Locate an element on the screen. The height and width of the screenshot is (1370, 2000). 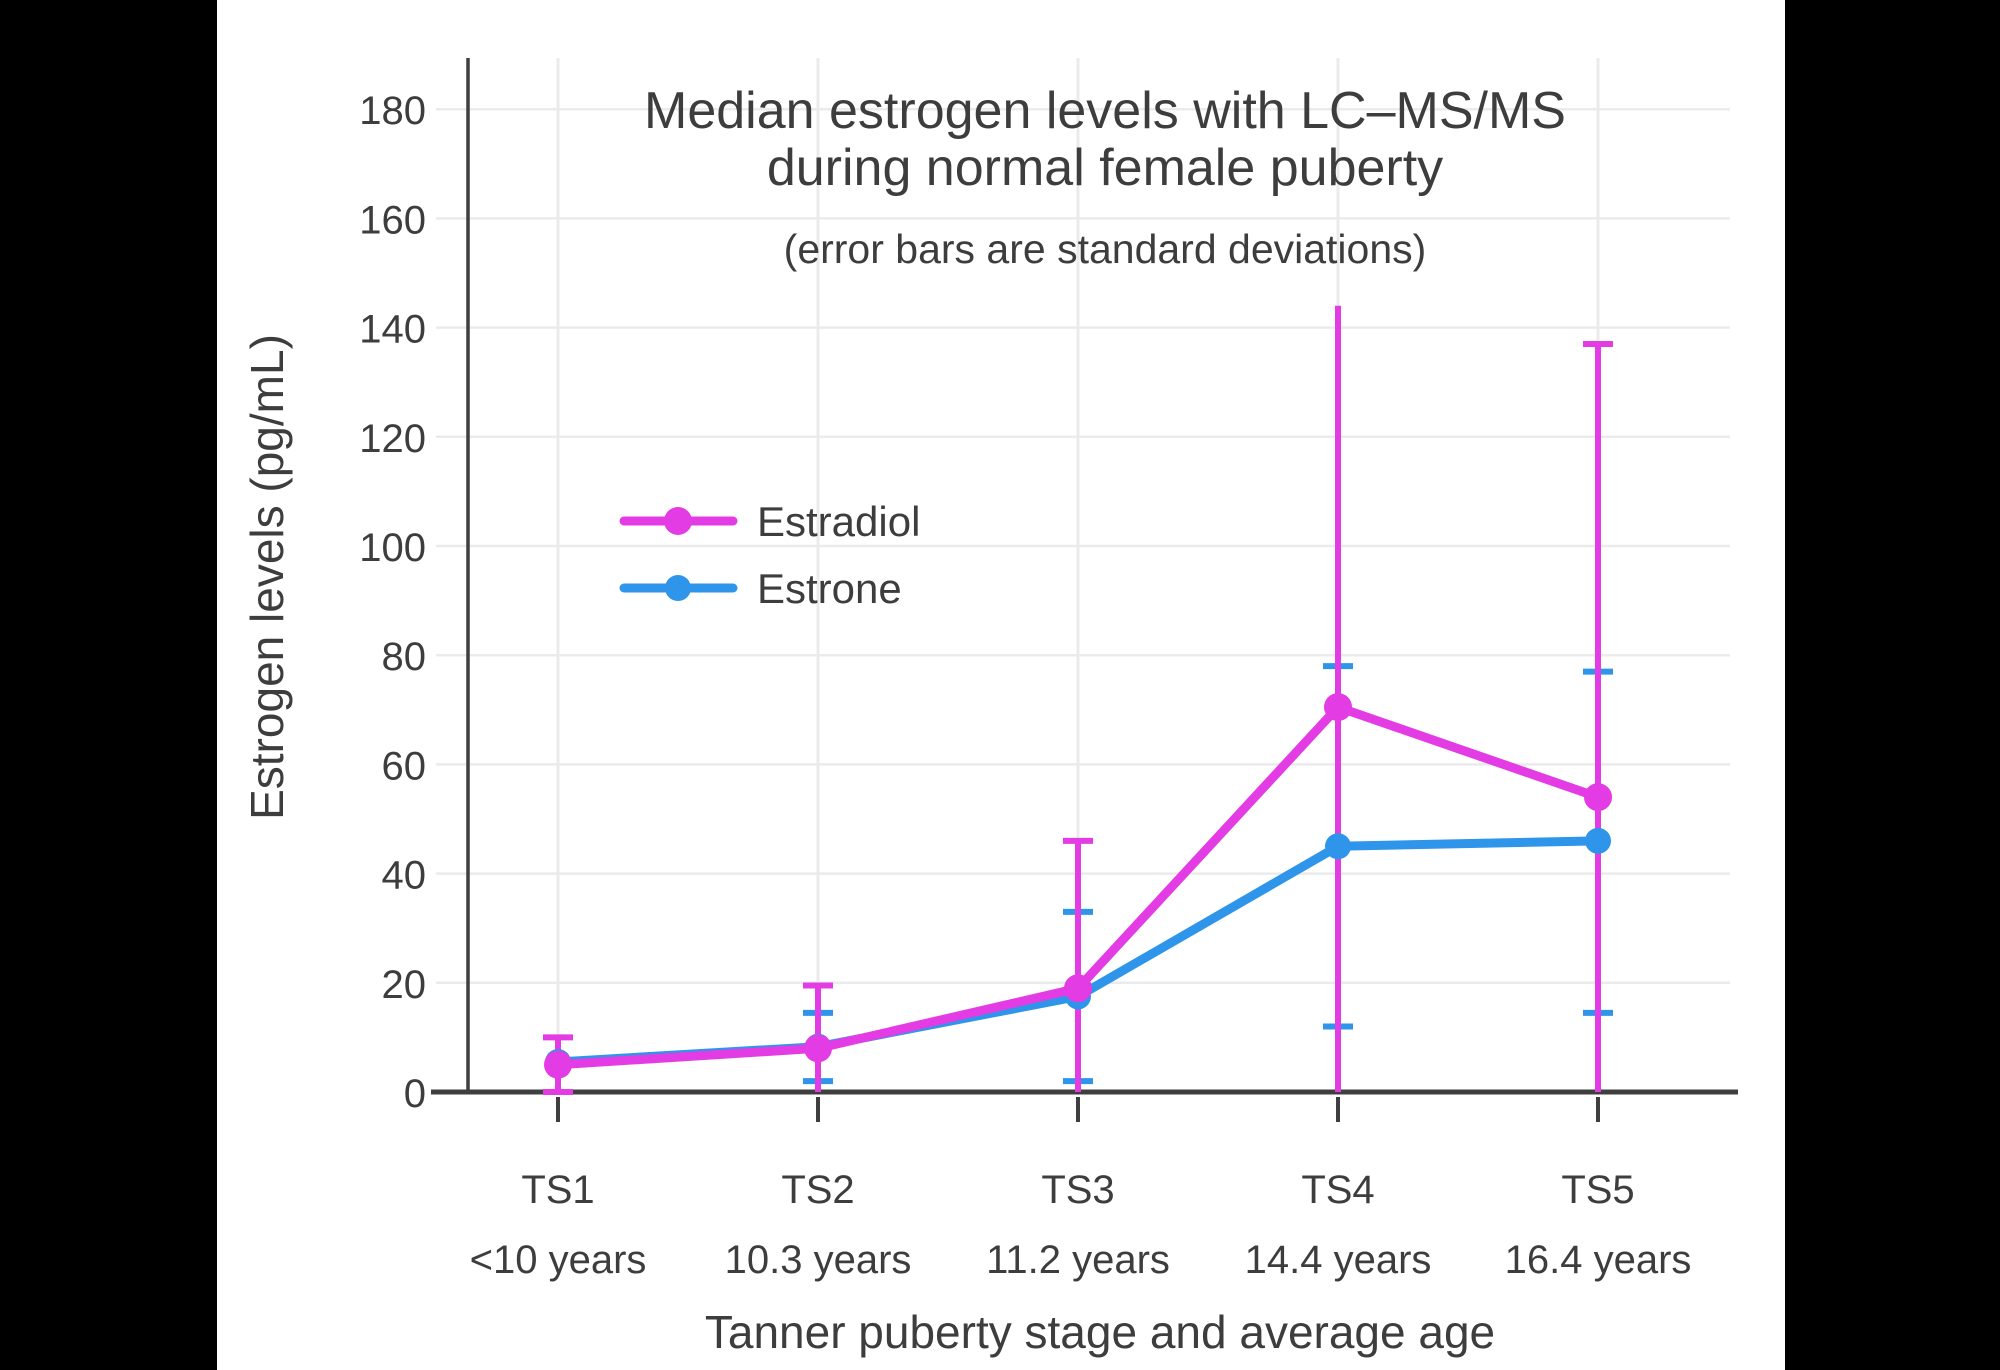
y-tick-label: 40 is located at coordinates (404, 876).